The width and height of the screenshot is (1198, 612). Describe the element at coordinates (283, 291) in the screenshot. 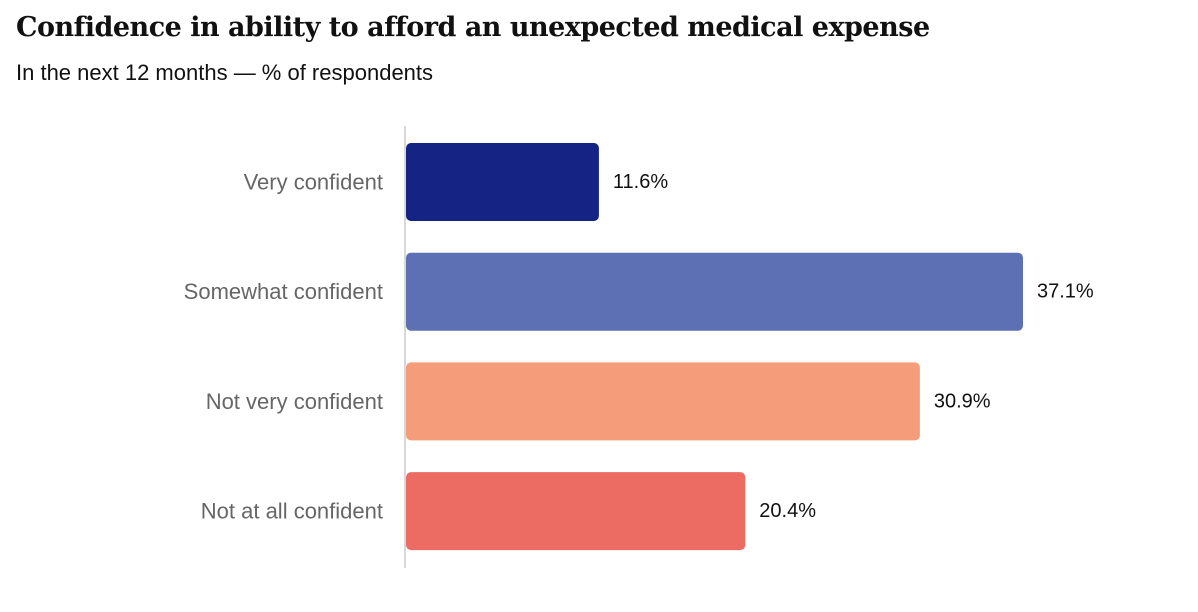

I see `category-label-somewhat-confident: Somewhat confident` at that location.